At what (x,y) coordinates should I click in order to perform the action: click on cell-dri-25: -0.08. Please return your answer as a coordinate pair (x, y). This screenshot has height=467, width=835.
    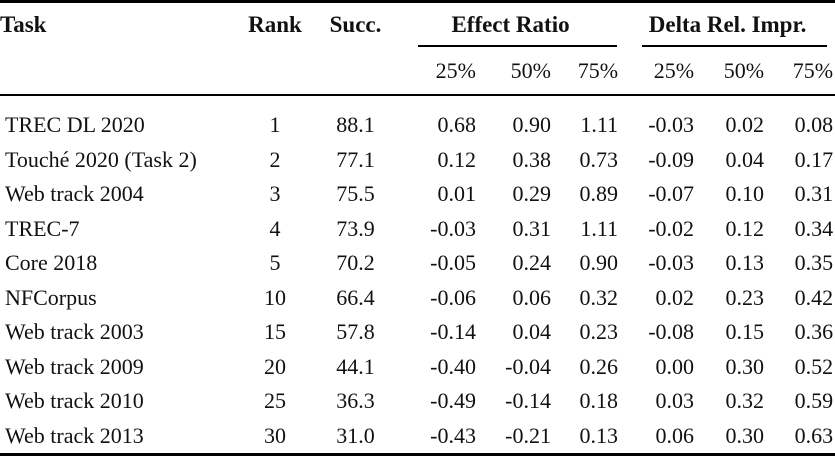
    Looking at the image, I should click on (671, 332).